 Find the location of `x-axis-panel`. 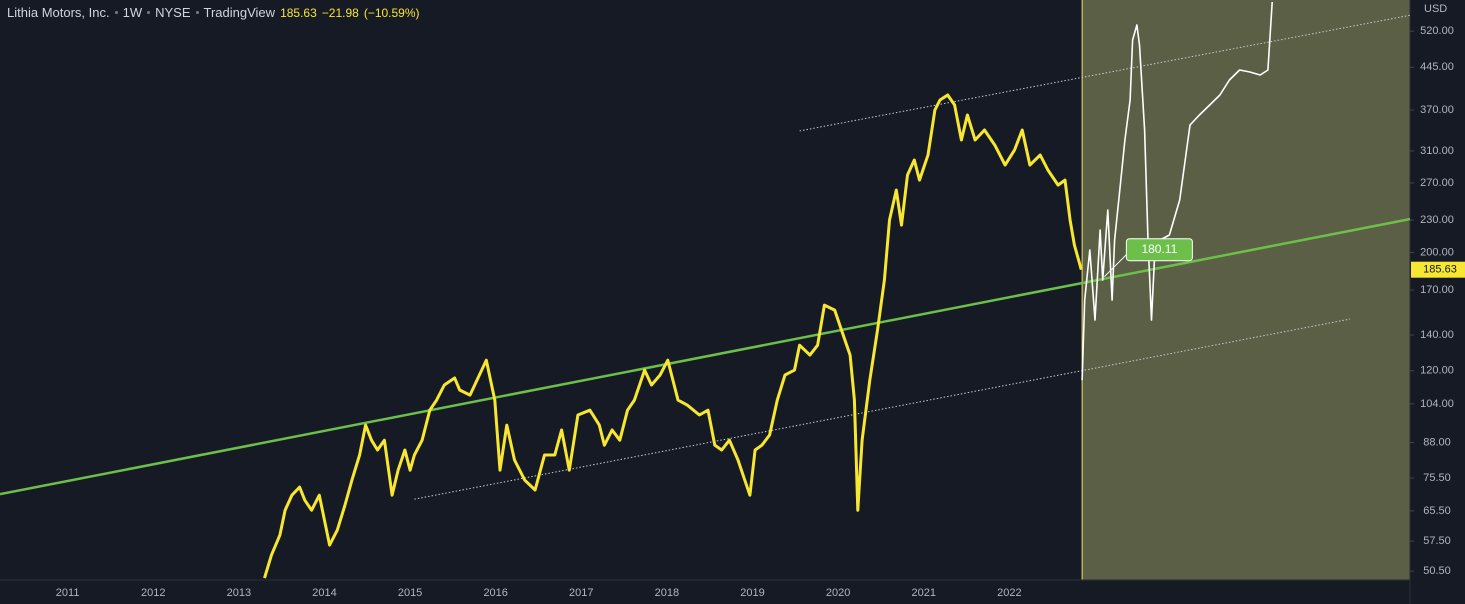

x-axis-panel is located at coordinates (705, 592).